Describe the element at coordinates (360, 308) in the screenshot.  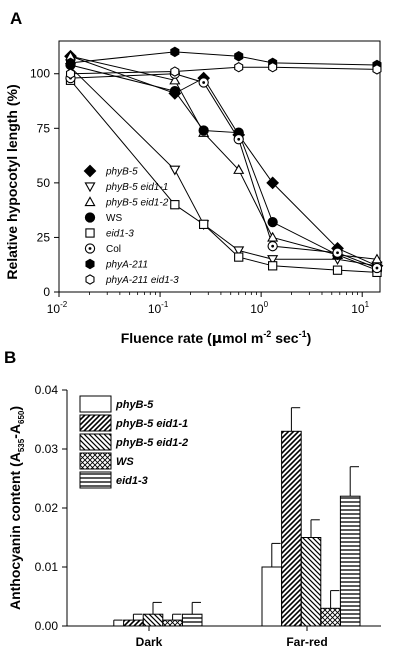
I see `x-tick-label: 10¹` at that location.